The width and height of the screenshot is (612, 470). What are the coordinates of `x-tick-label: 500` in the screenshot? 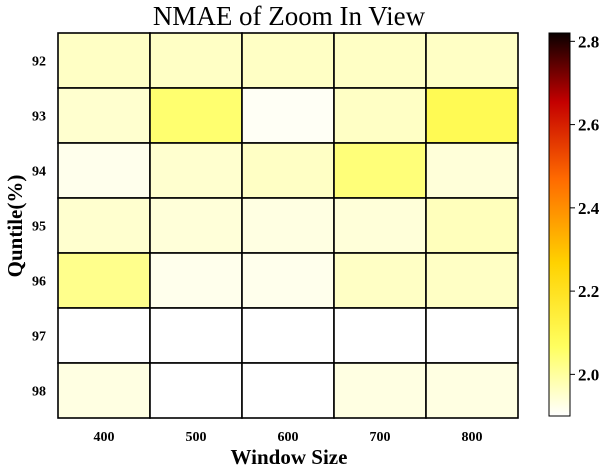 It's located at (196, 437).